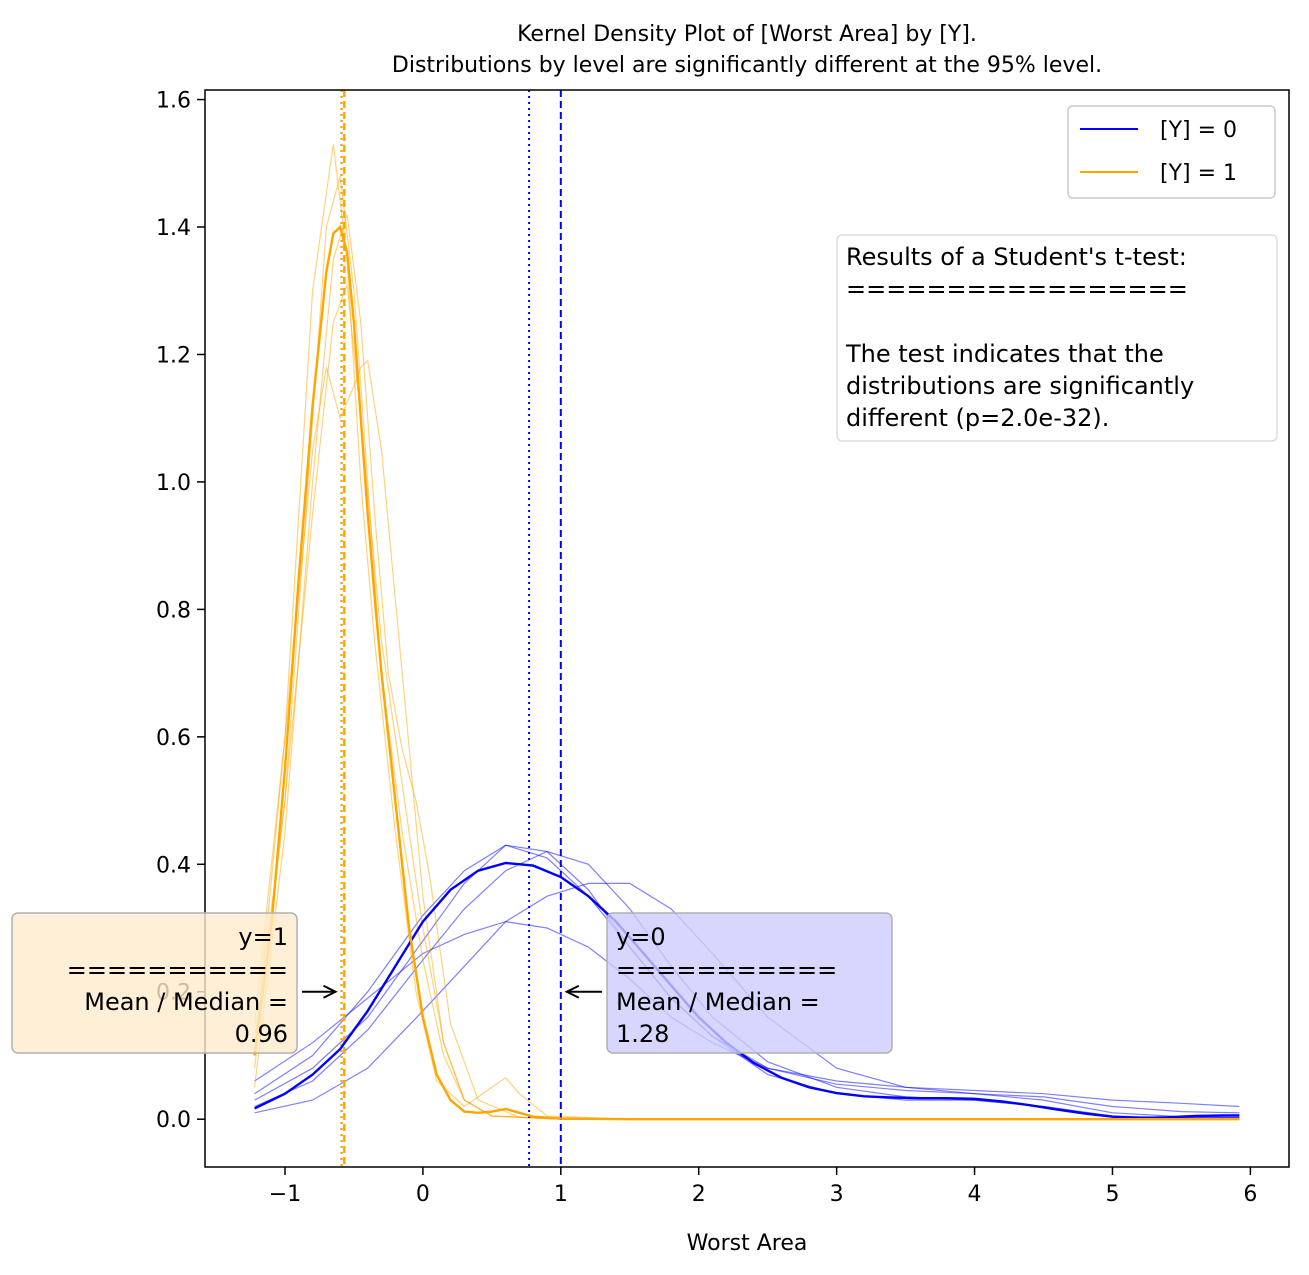 The width and height of the screenshot is (1309, 1275). I want to click on annotation-y0-line-1: y=0, so click(641, 937).